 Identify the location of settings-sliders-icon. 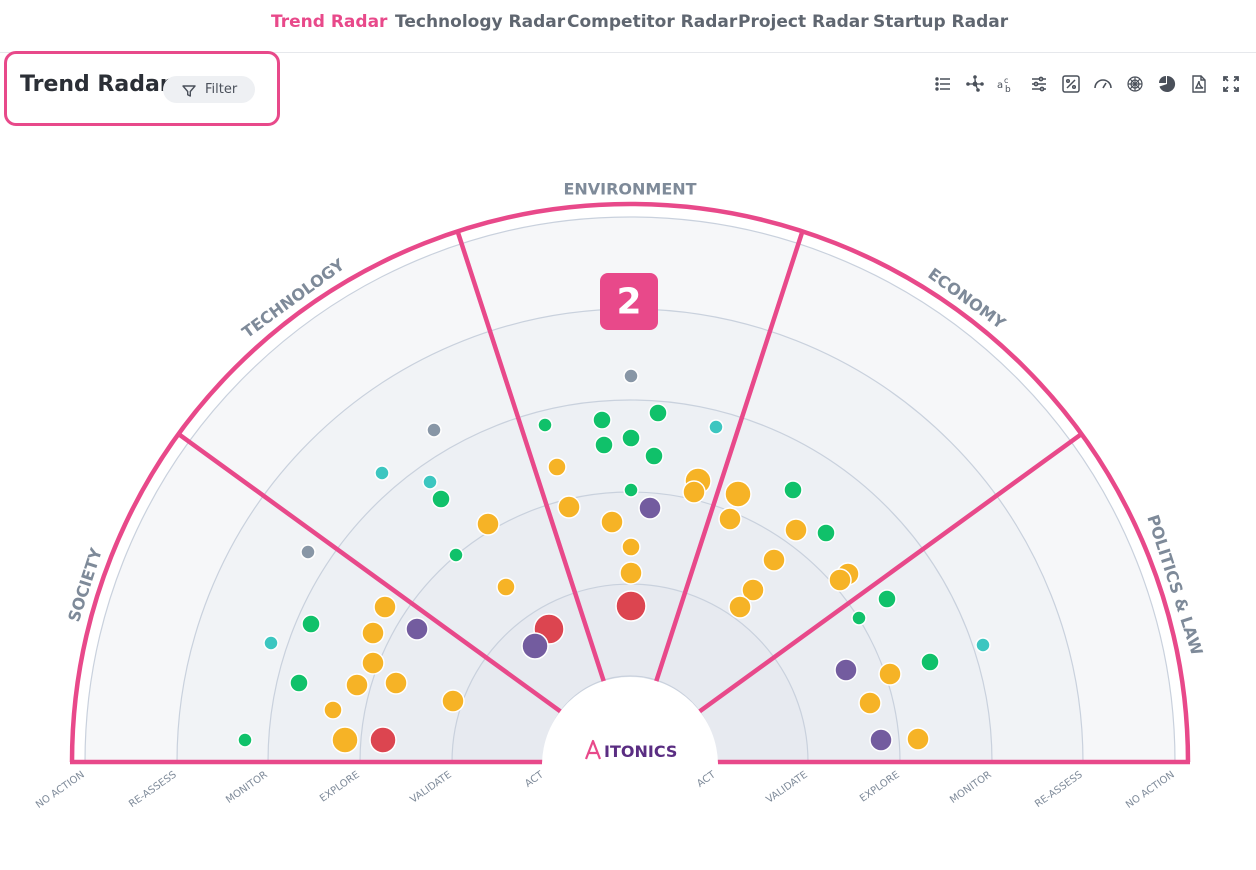
(1039, 84).